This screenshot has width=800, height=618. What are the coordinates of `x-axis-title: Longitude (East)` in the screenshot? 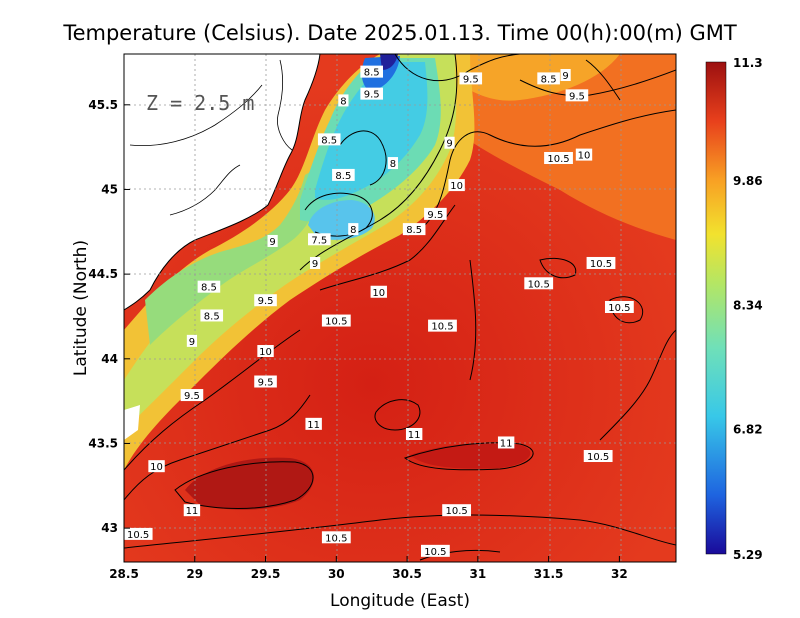 It's located at (400, 601).